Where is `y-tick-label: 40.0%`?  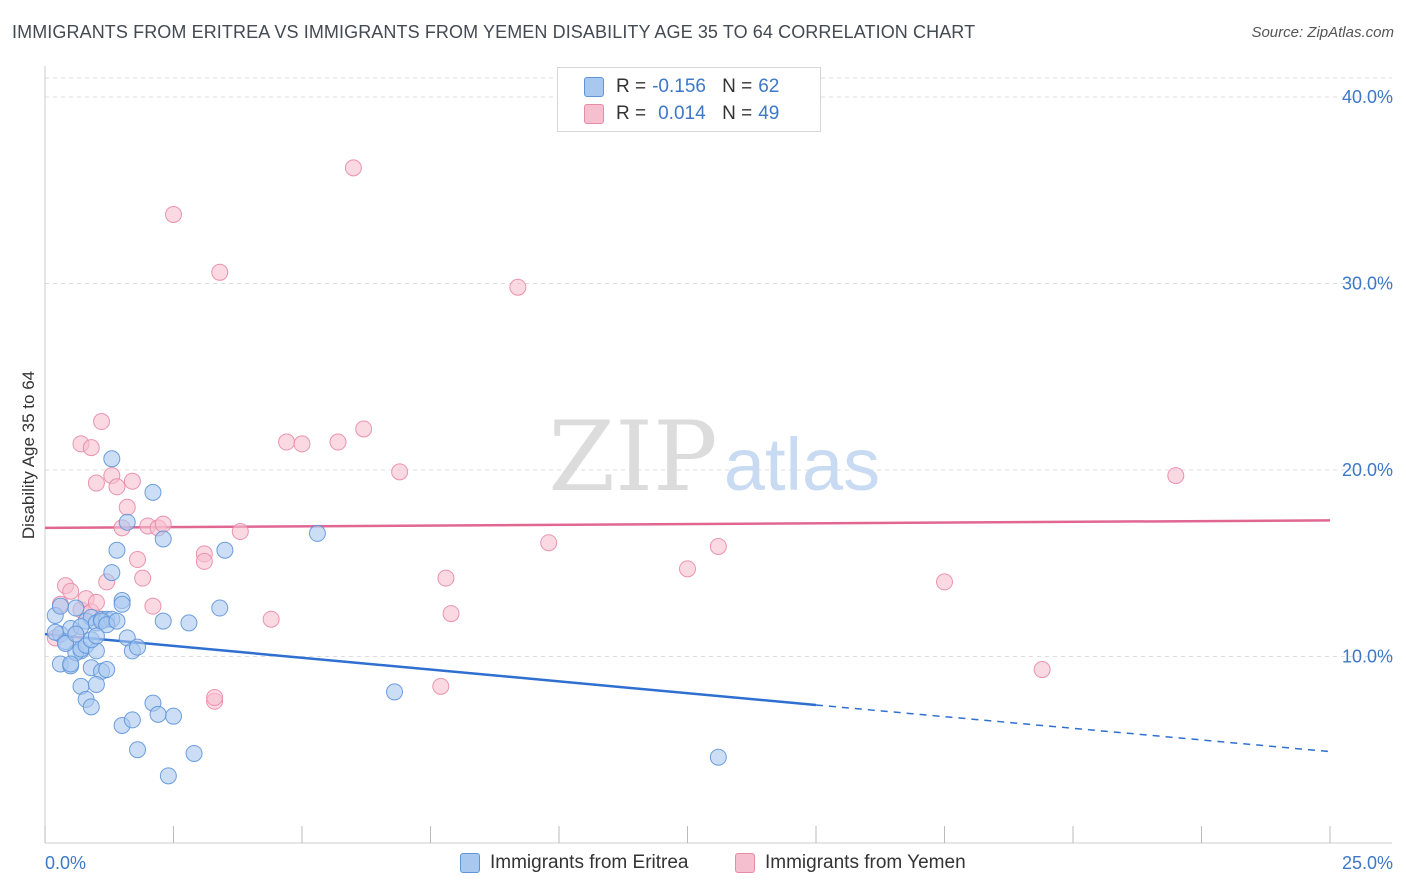 y-tick-label: 40.0% is located at coordinates (1367, 97).